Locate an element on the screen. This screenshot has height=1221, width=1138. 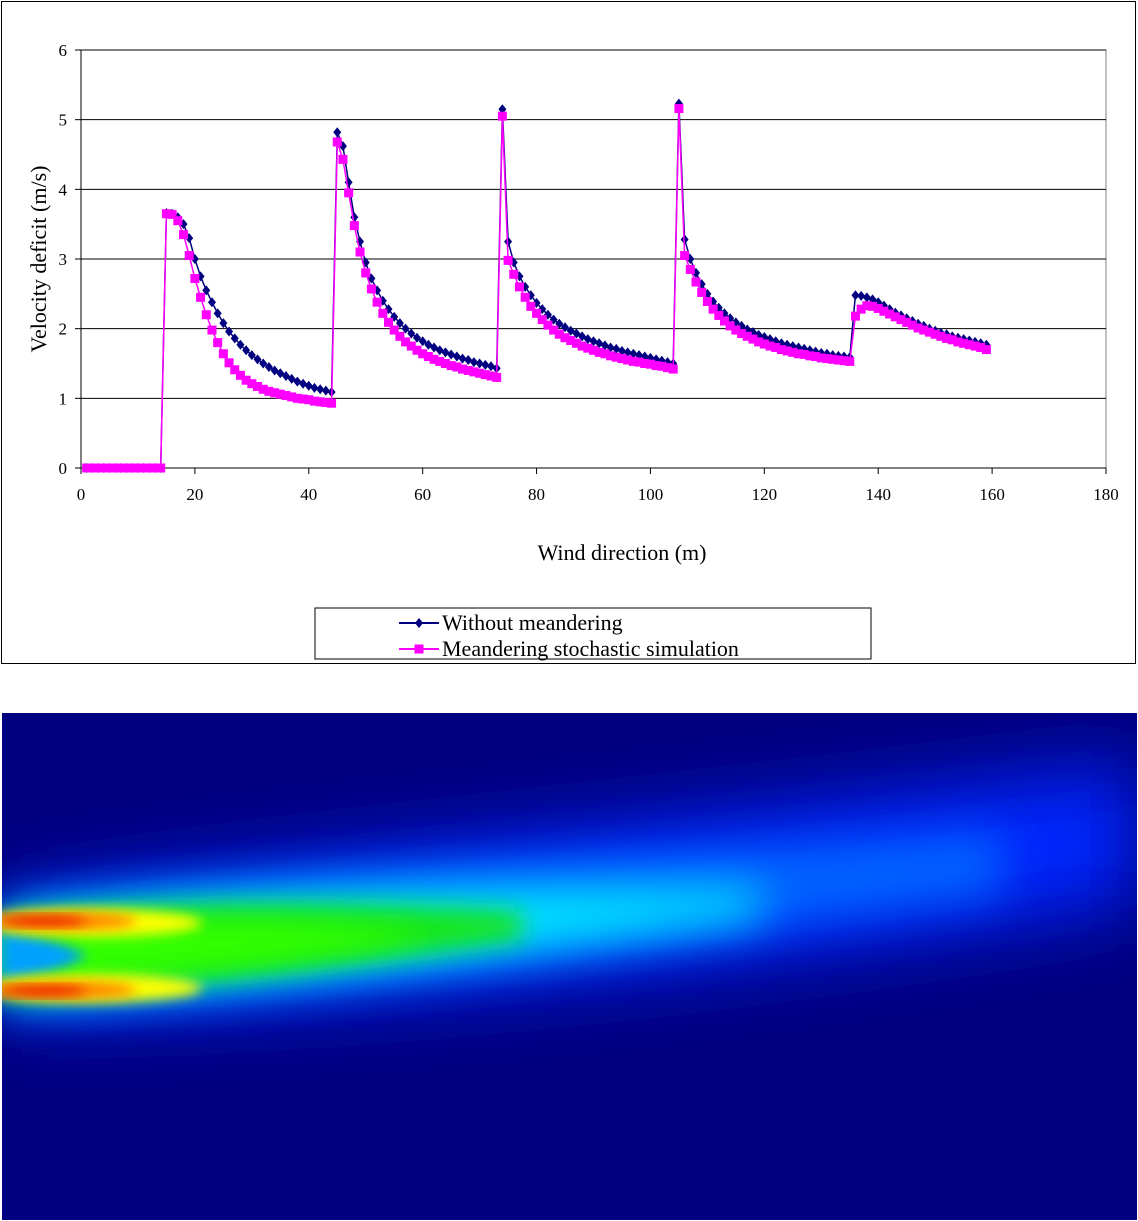
legend-box is located at coordinates (593, 633).